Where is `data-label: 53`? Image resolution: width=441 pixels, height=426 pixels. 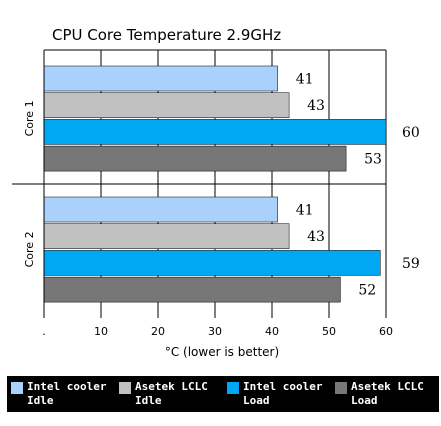 data-label: 53 is located at coordinates (373, 160).